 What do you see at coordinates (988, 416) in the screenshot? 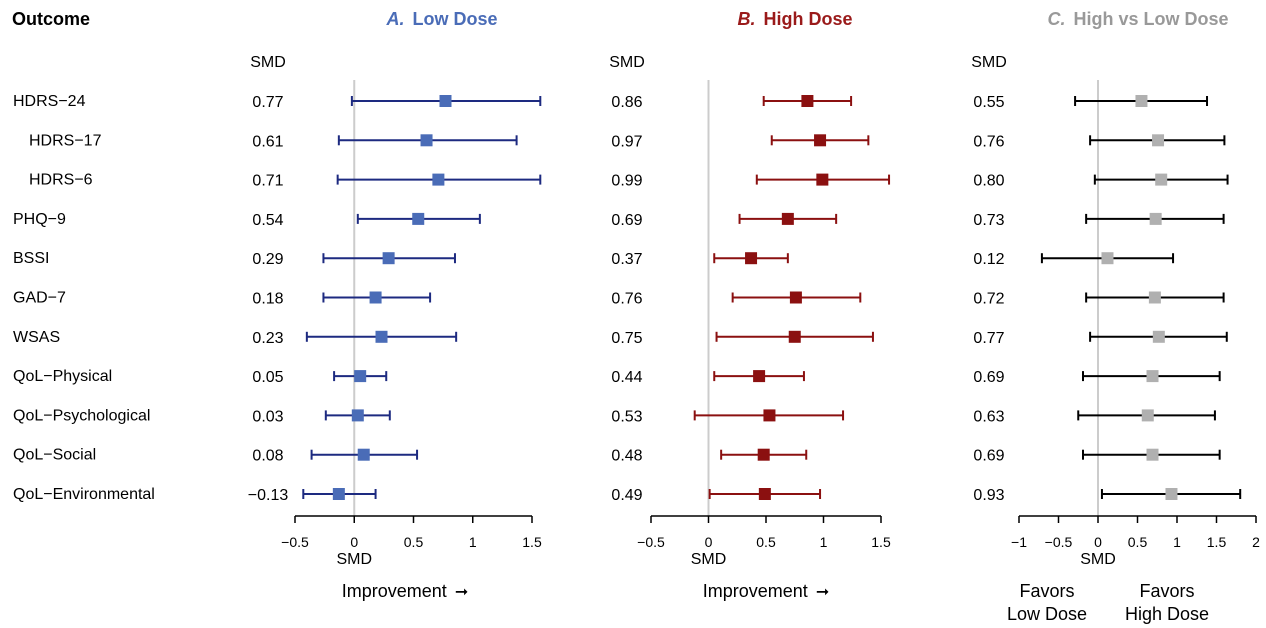
I see `smd-value-label: 0.63` at bounding box center [988, 416].